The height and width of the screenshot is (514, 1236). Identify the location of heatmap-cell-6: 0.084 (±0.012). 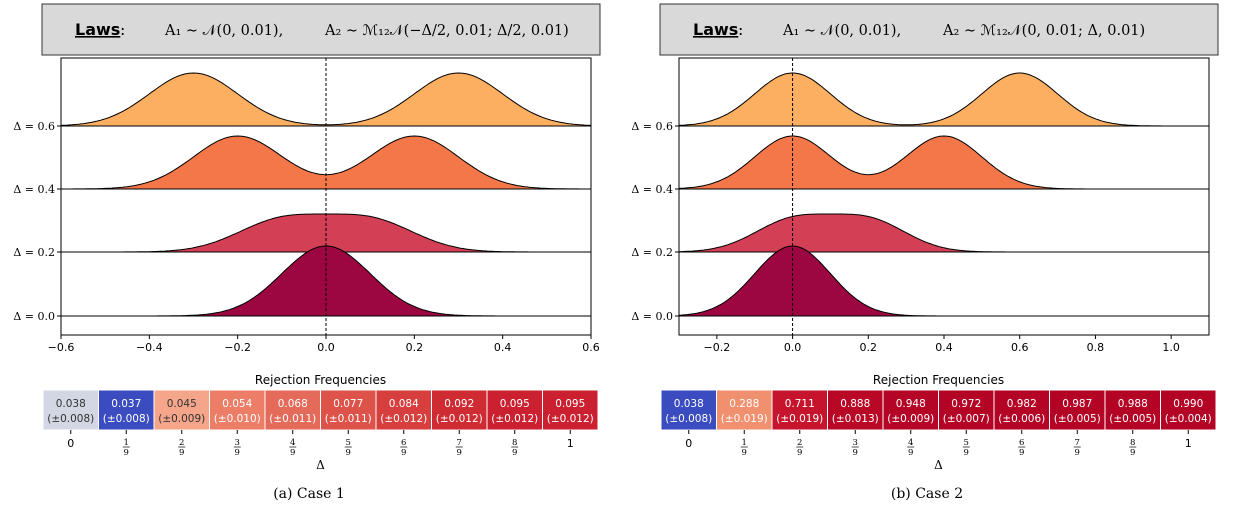
(403, 410).